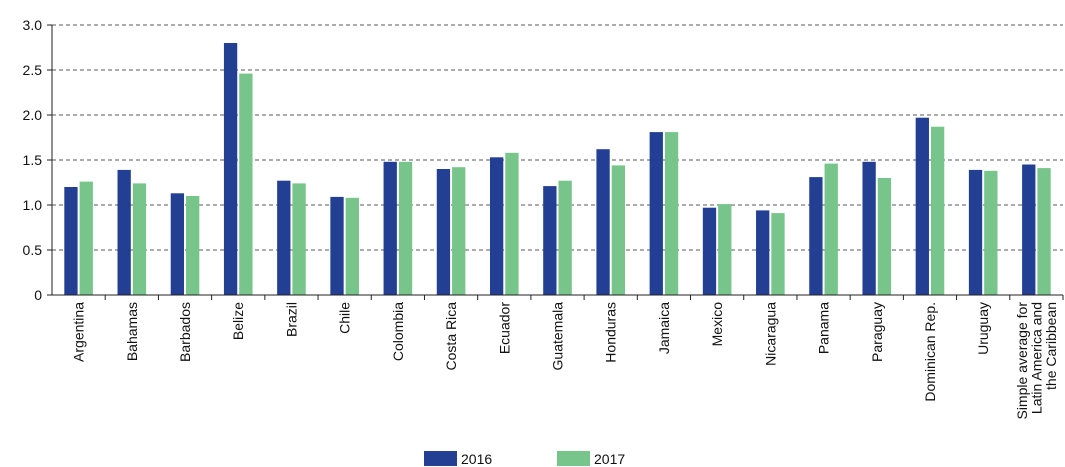 Image resolution: width=1065 pixels, height=467 pixels. What do you see at coordinates (558, 336) in the screenshot?
I see `x-tick-label: Guatemala` at bounding box center [558, 336].